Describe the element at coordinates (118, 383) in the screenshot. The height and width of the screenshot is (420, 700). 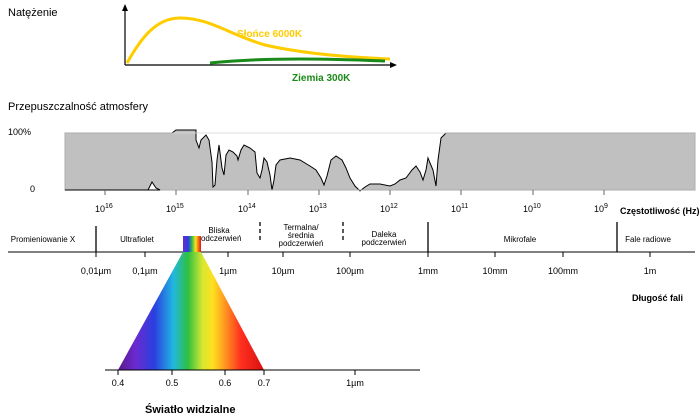
I see `visible-tick-label: 0.4` at that location.